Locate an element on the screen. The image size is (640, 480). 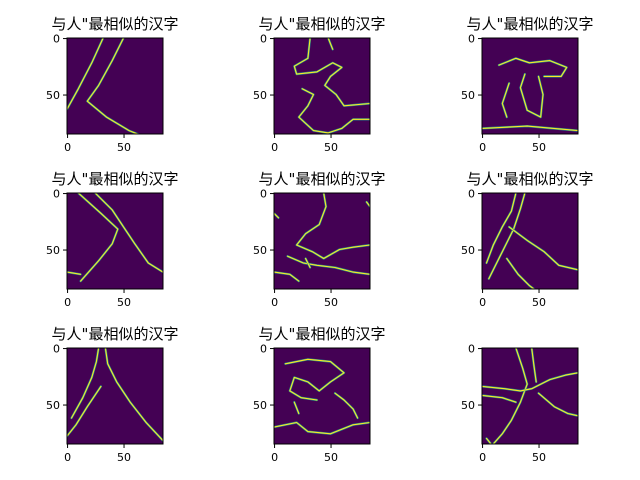
subplot-1: 0 50 0 50 与人"最相似的汉字 is located at coordinates (112, 84).